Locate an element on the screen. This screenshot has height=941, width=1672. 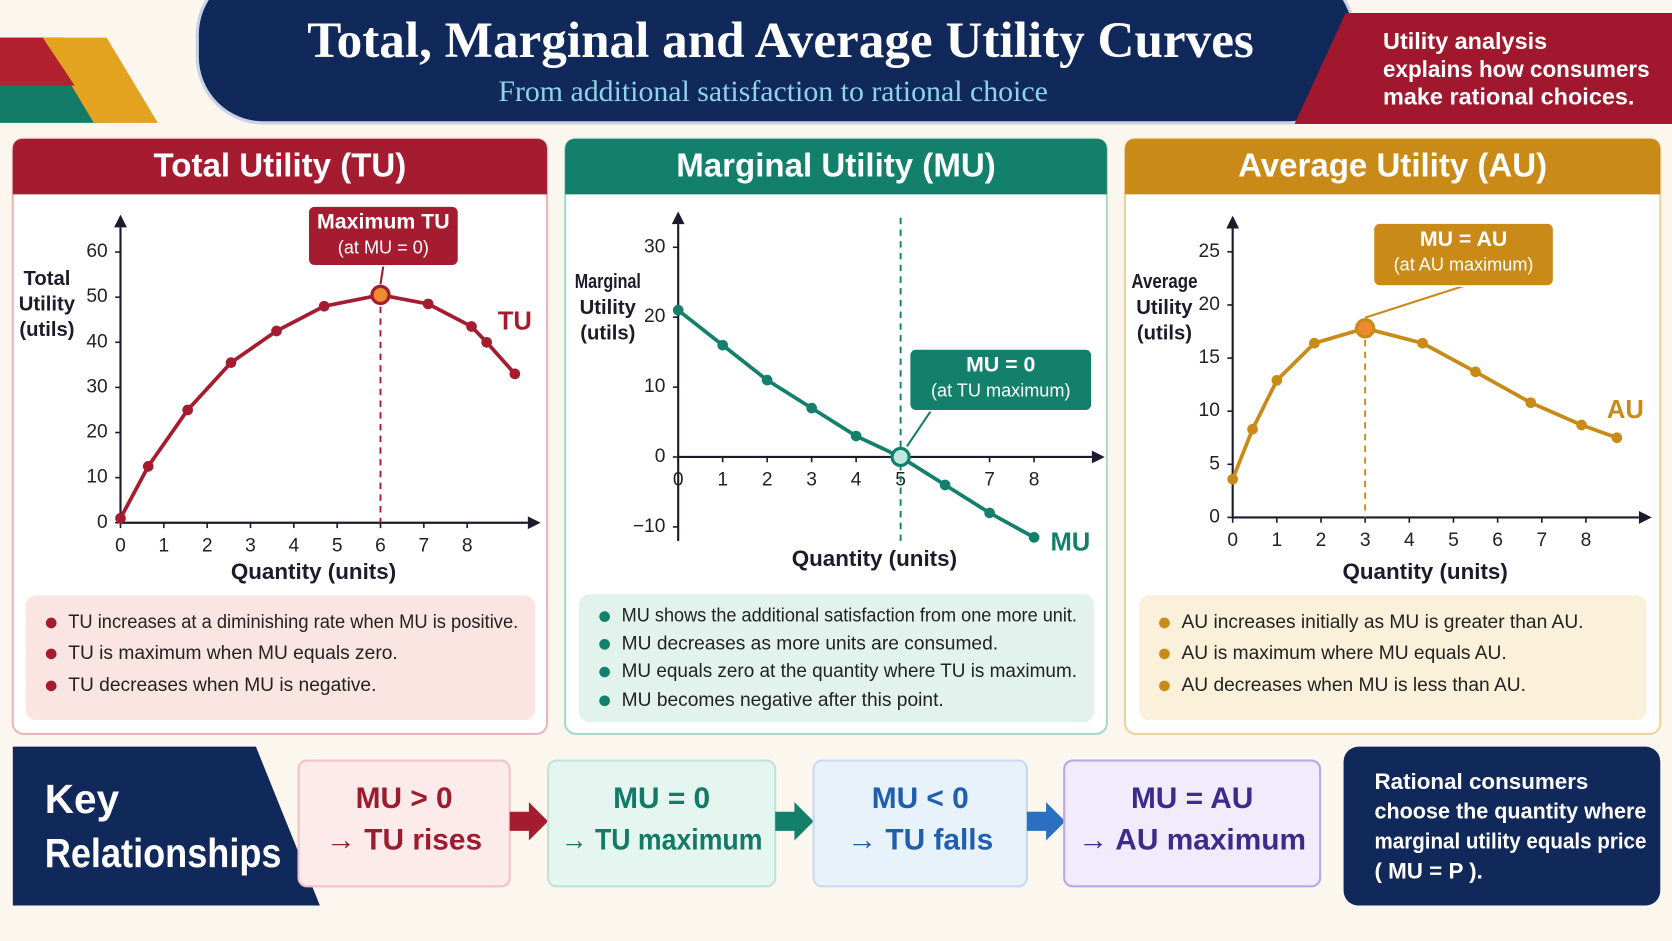
conclusion-text: choose the quantity where is located at coordinates (1510, 811).